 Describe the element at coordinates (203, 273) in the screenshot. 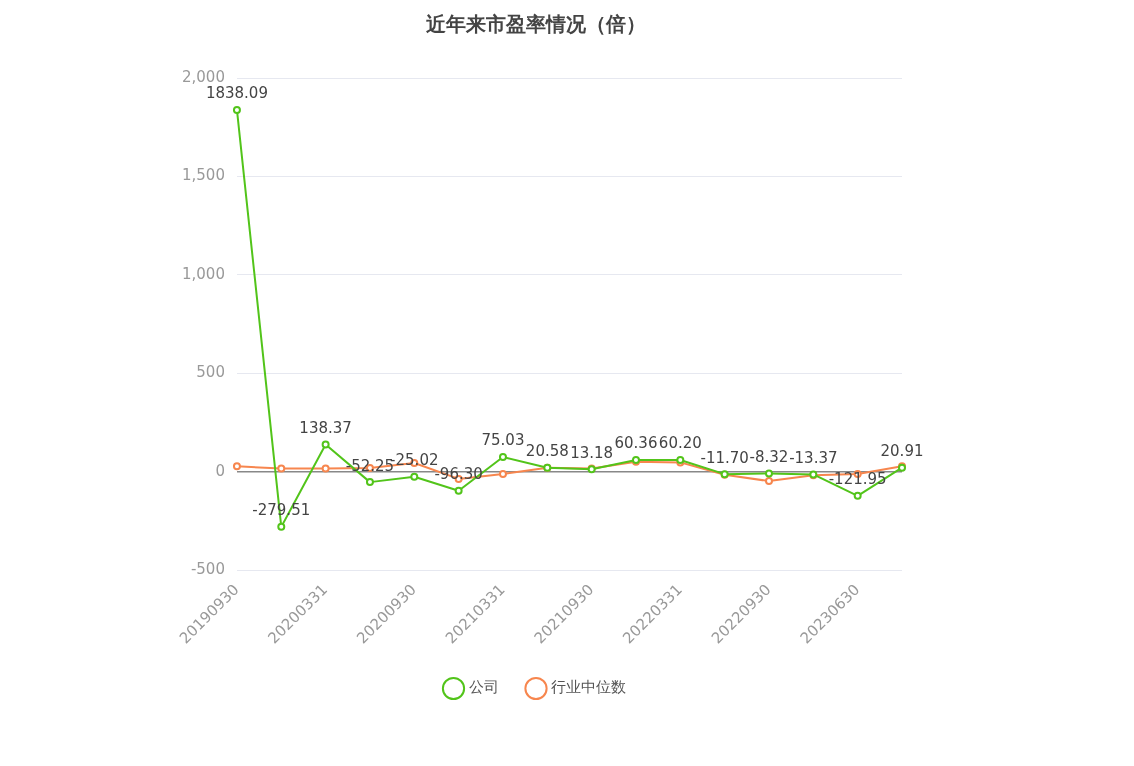

I see `y-tick-label: 1,000` at that location.